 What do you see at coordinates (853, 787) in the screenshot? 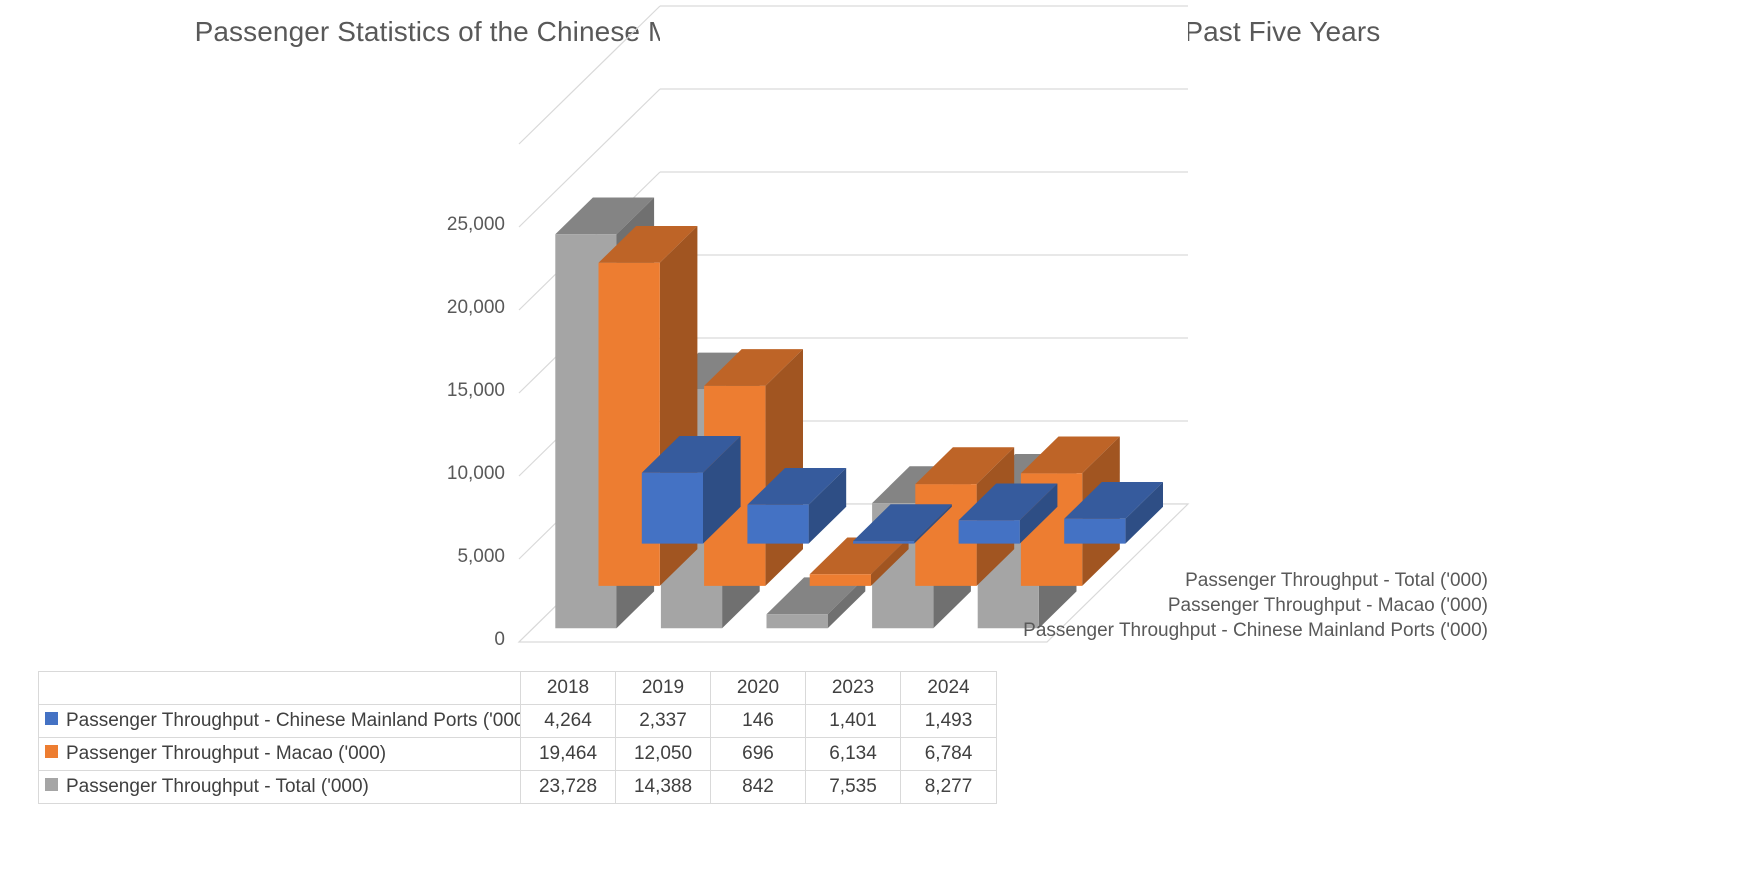
I see `table-value-cell: 7,535` at bounding box center [853, 787].